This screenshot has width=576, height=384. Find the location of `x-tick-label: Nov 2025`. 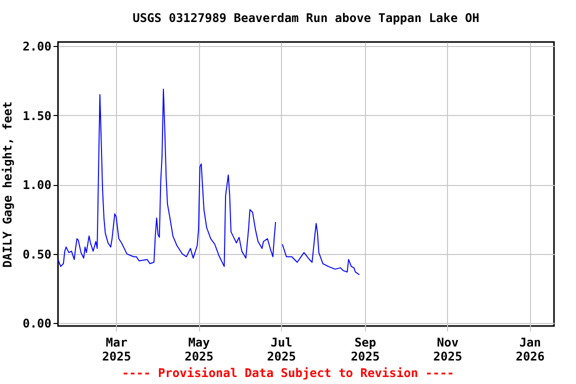

x-tick-label: Nov 2025 is located at coordinates (447, 350).